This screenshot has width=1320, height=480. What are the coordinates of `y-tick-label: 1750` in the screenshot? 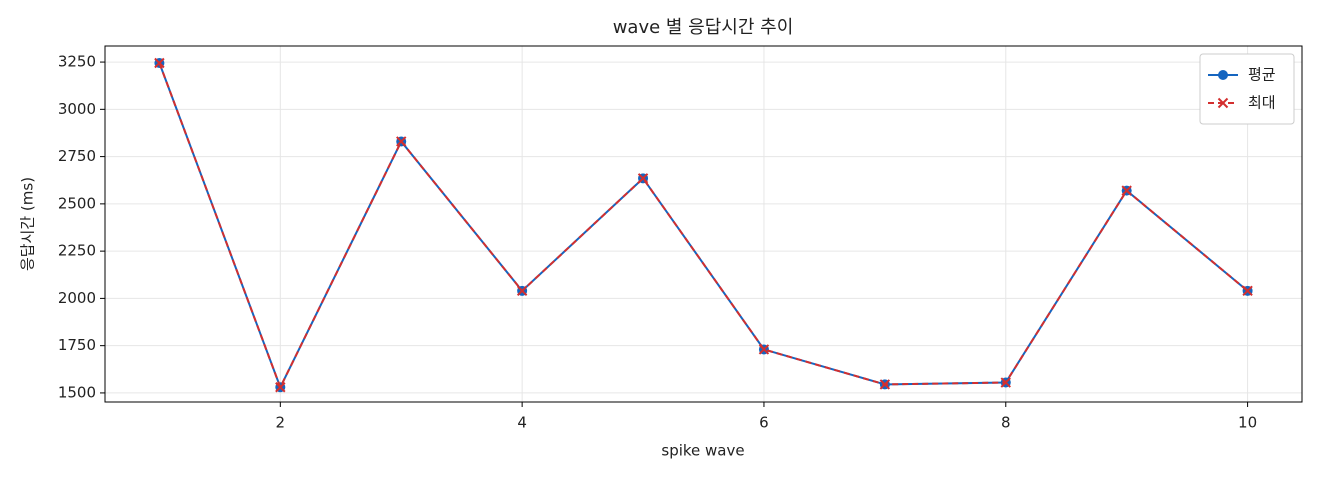 It's located at (77, 345).